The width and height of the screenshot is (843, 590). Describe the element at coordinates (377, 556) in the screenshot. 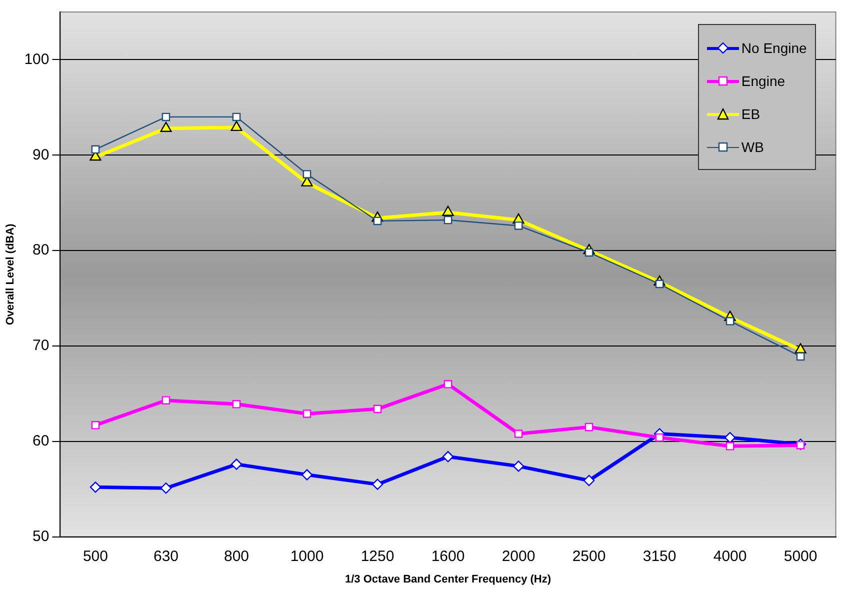

I see `x-tick-label: 1250` at that location.